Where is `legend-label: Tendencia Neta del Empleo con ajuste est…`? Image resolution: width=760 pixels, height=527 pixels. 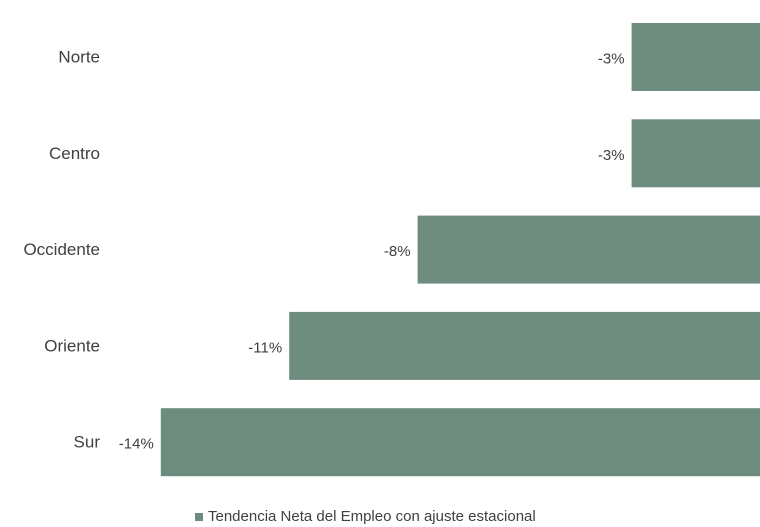 legend-label: Tendencia Neta del Empleo con ajuste est… is located at coordinates (372, 516).